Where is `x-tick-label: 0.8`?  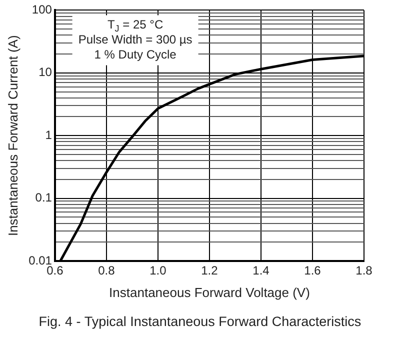
x-tick-label: 0.8 is located at coordinates (107, 271).